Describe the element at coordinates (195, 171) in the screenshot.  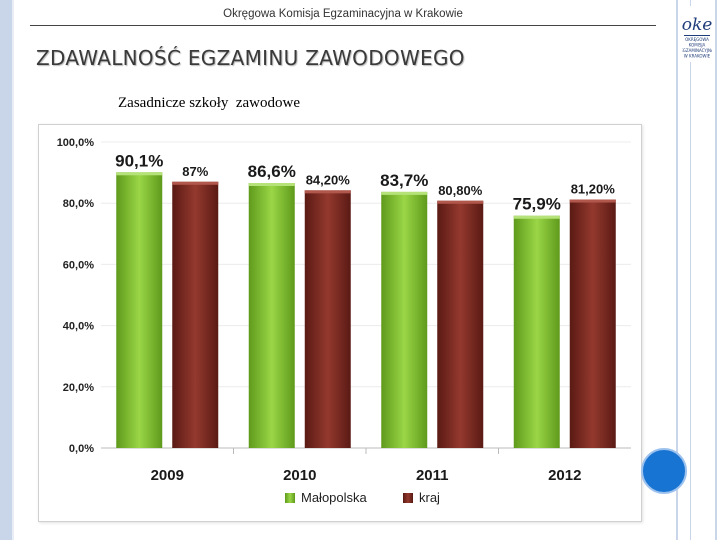
I see `data-label: 87%` at that location.